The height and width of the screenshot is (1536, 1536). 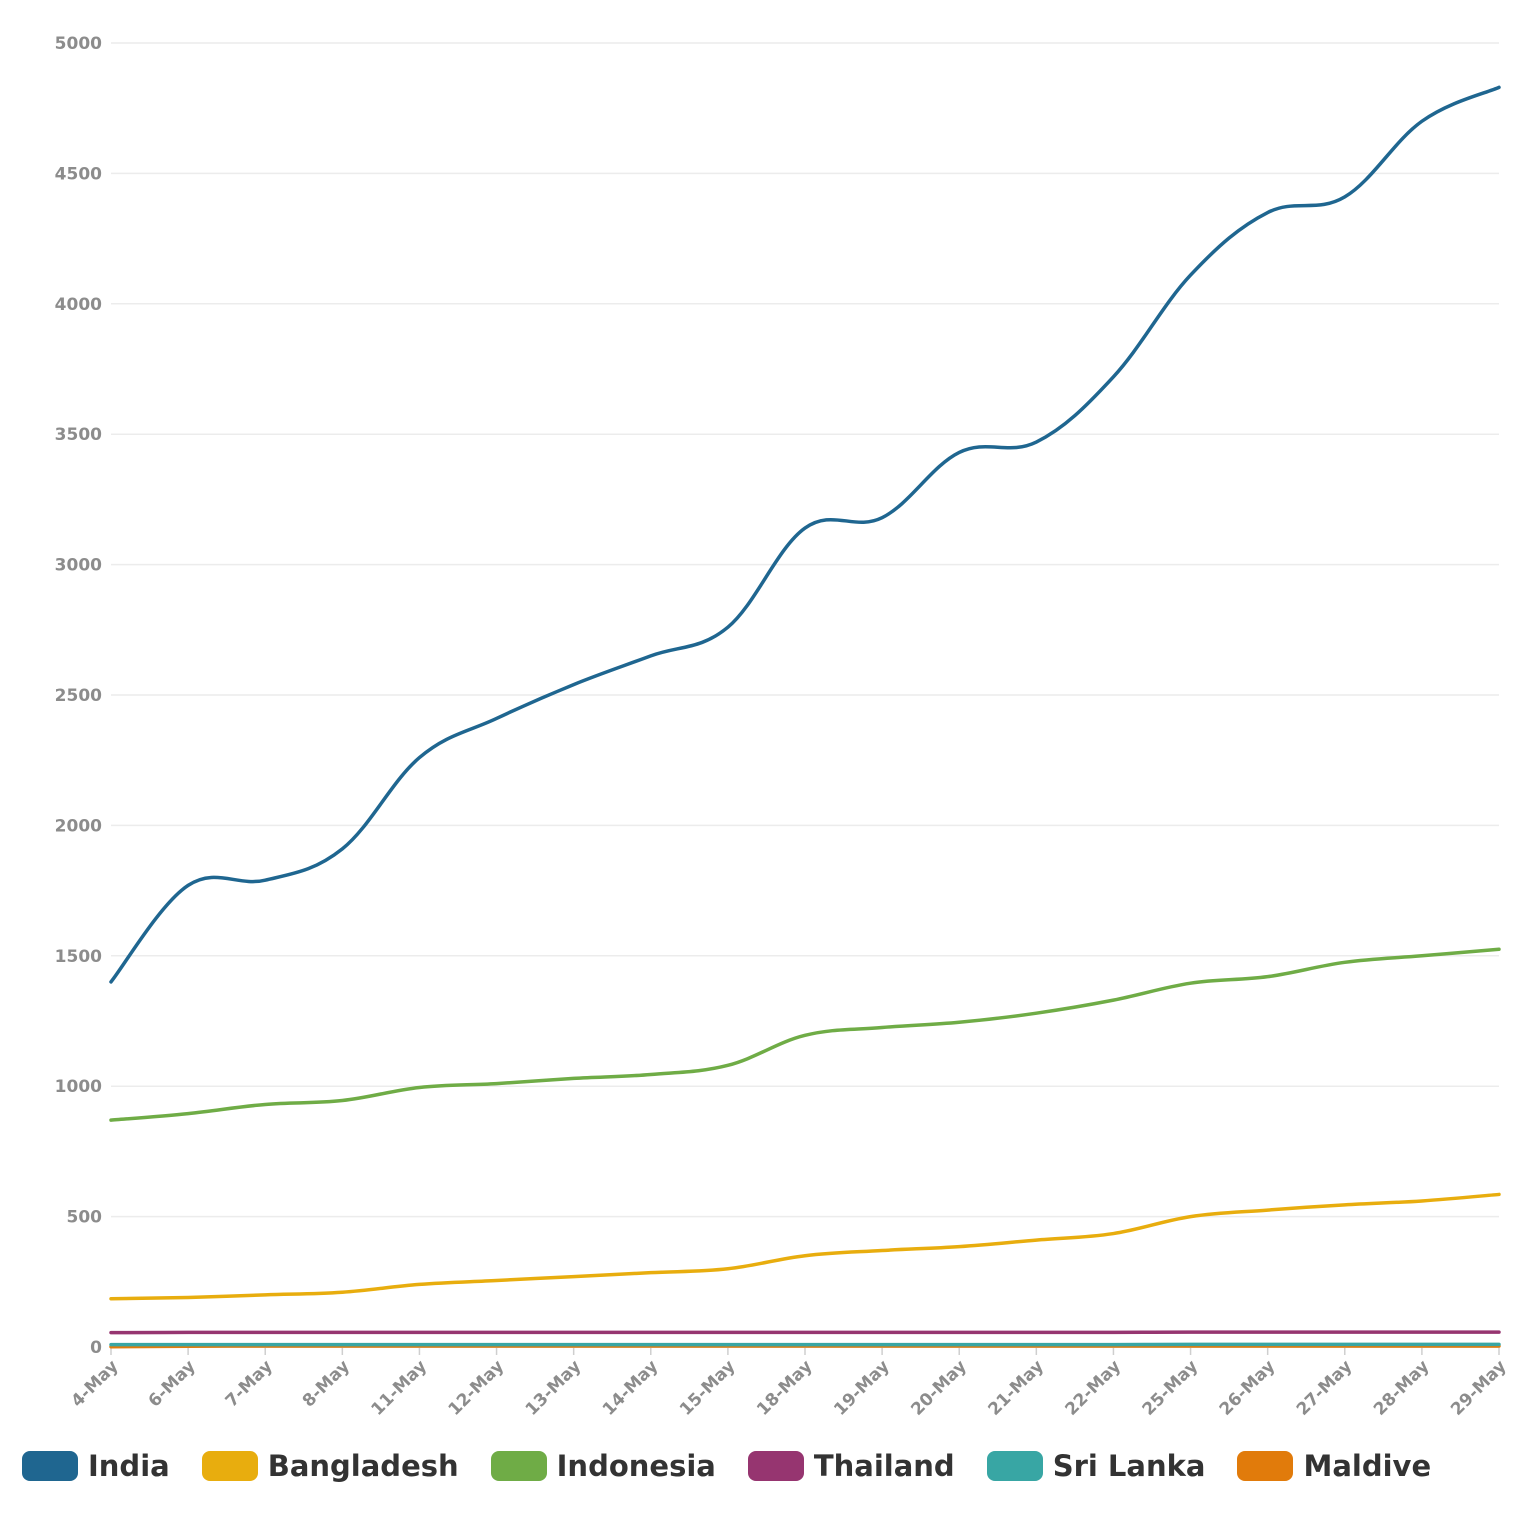 What do you see at coordinates (78, 566) in the screenshot?
I see `y-tick-label: 3000` at bounding box center [78, 566].